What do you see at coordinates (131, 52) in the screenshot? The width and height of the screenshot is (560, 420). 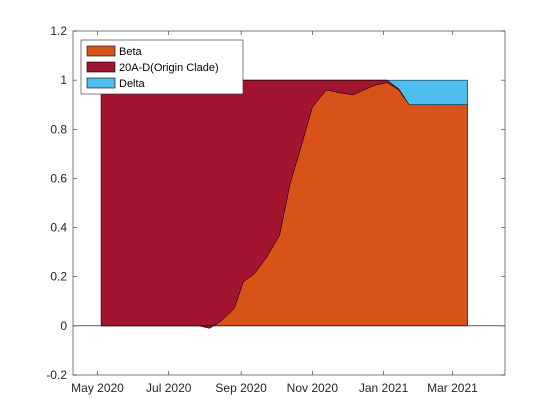 I see `legend-label: Beta` at bounding box center [131, 52].